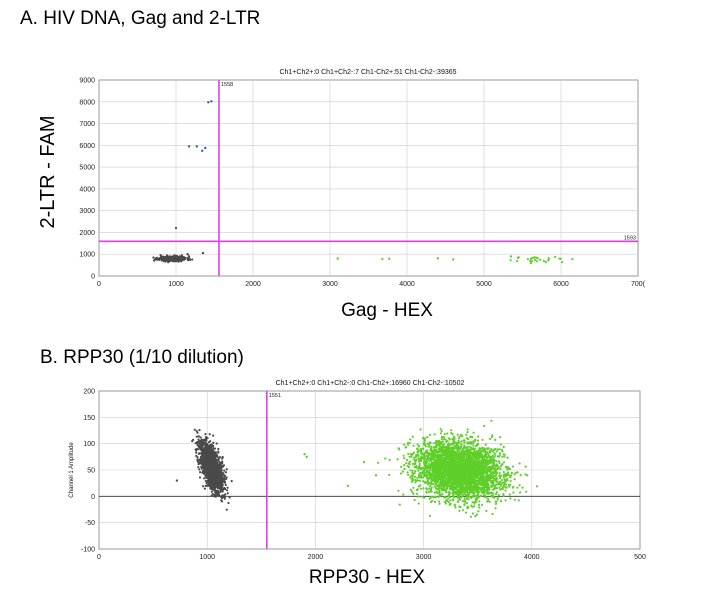  I want to click on y-threshold-label: 1593, so click(630, 238).